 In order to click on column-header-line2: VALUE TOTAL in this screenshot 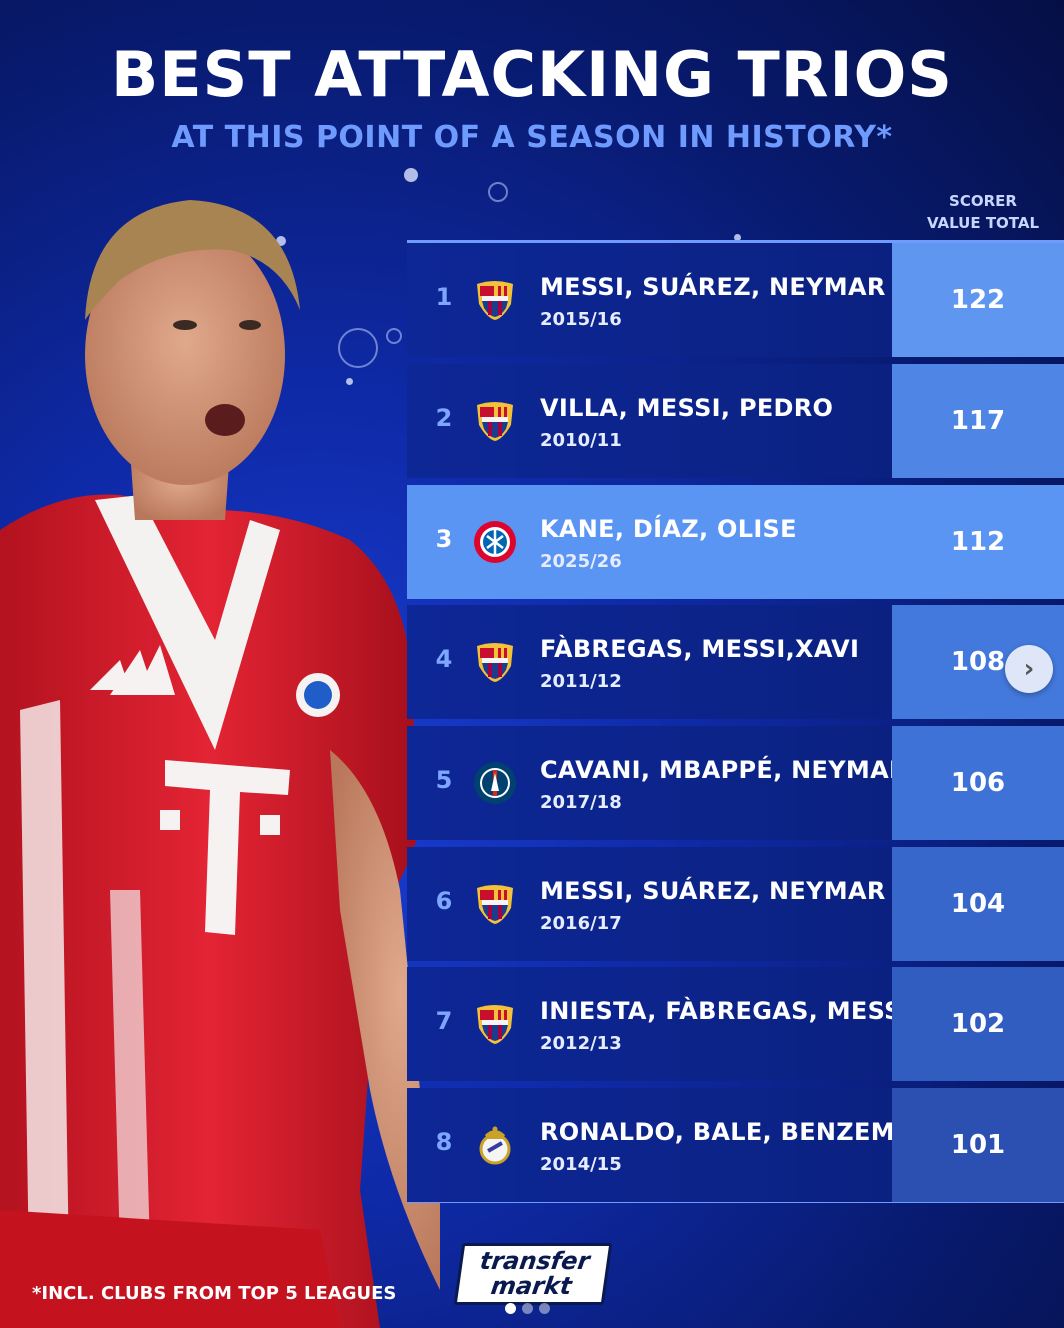, I will do `click(983, 223)`.